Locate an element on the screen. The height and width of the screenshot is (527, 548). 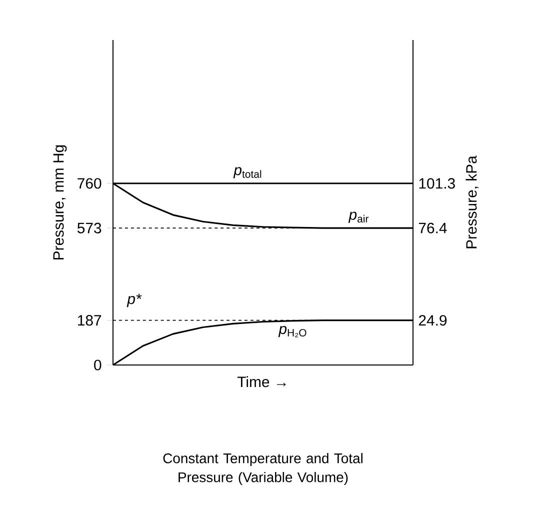
y2-tick-label: 76.4 is located at coordinates (432, 228).